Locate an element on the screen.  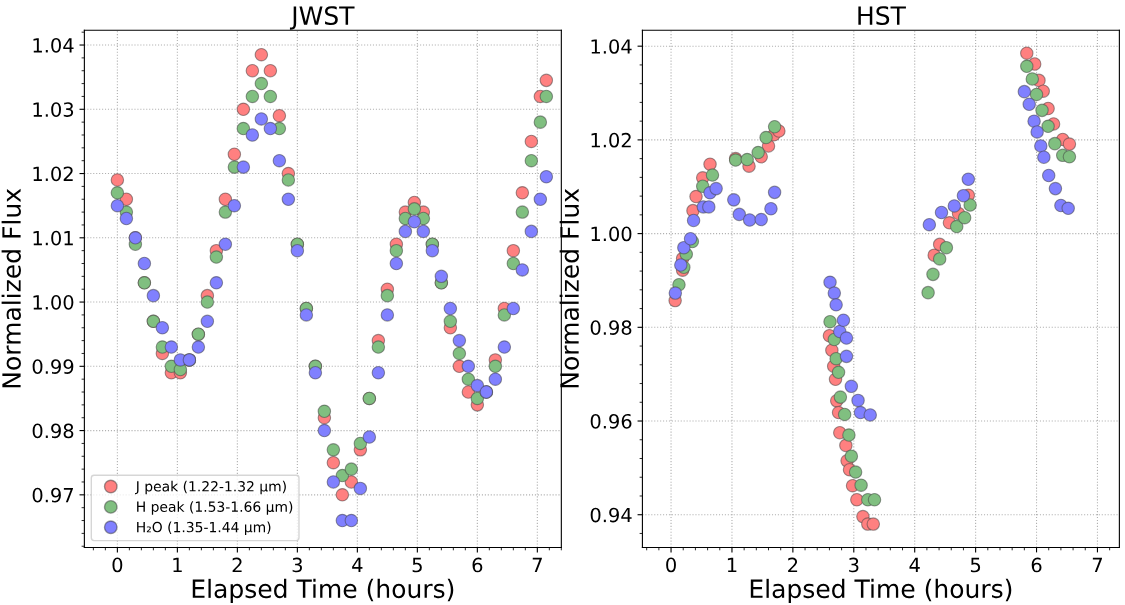
y-tick-label: 1.03 is located at coordinates (53, 109).